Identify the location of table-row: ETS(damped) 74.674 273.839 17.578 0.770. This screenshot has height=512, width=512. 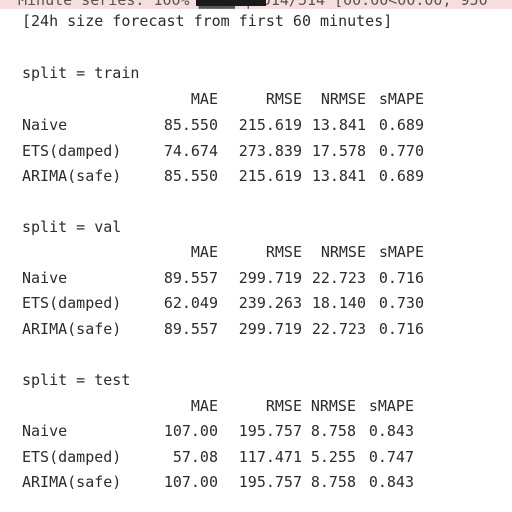
(223, 151).